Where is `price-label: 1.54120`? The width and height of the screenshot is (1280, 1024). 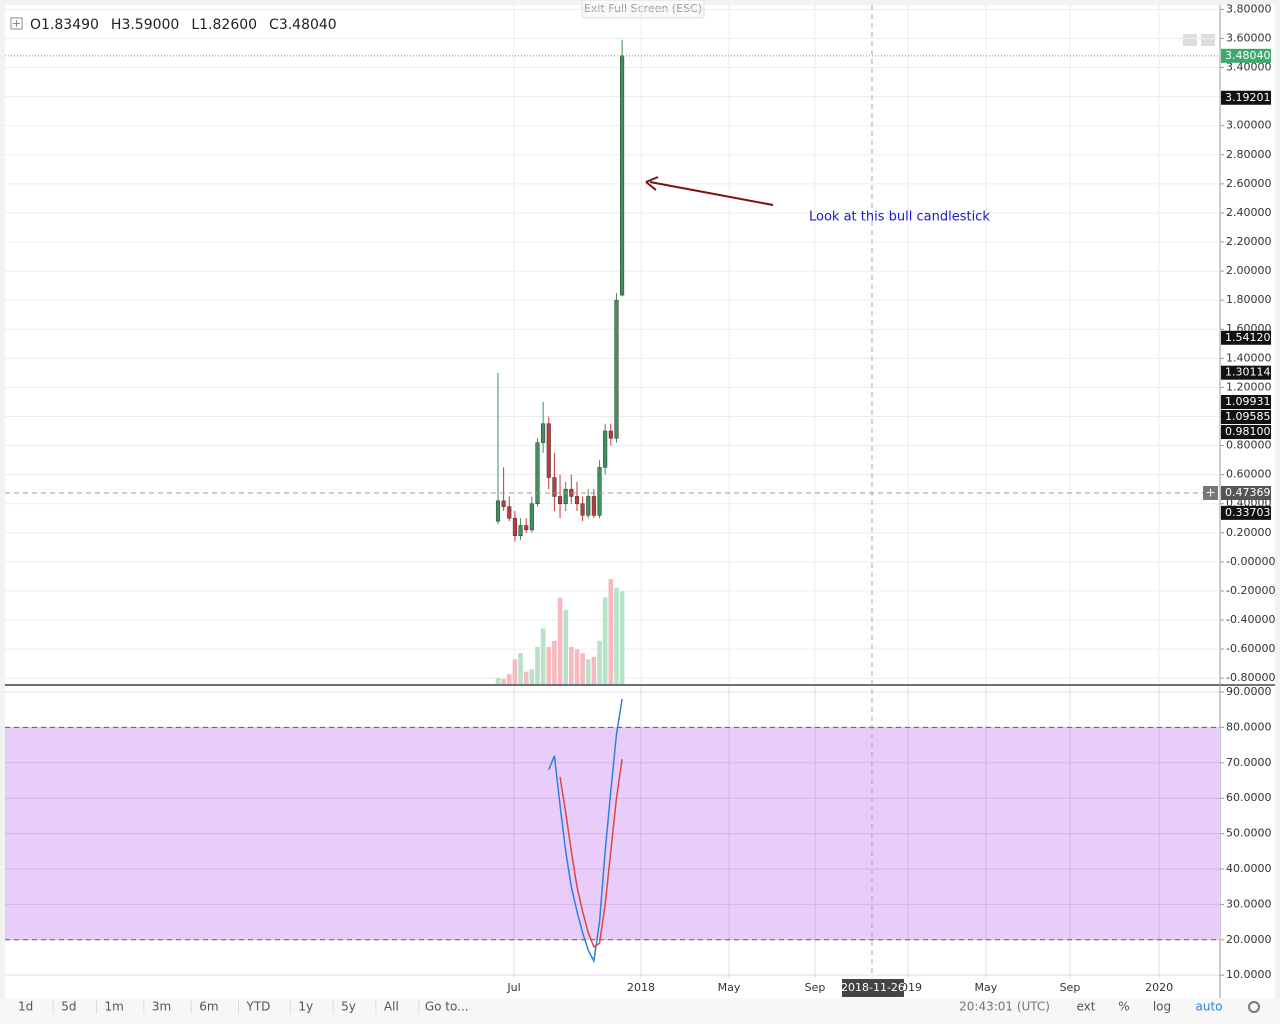
price-label: 1.54120 is located at coordinates (1248, 337).